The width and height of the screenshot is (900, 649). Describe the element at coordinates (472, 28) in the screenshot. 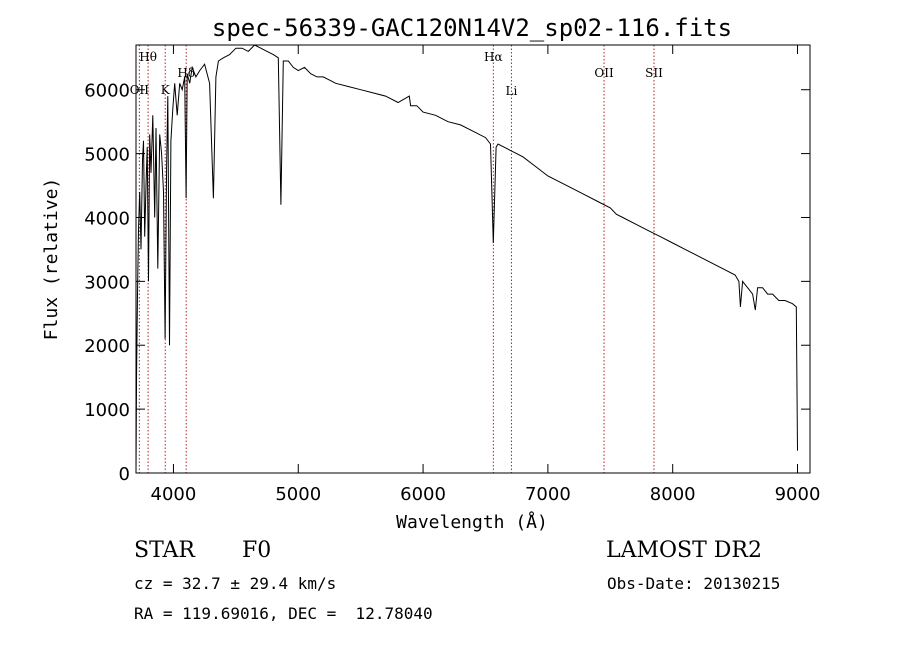

I see `chart-title: spec-56339-GAC120N14V2_sp02-116.fits` at that location.